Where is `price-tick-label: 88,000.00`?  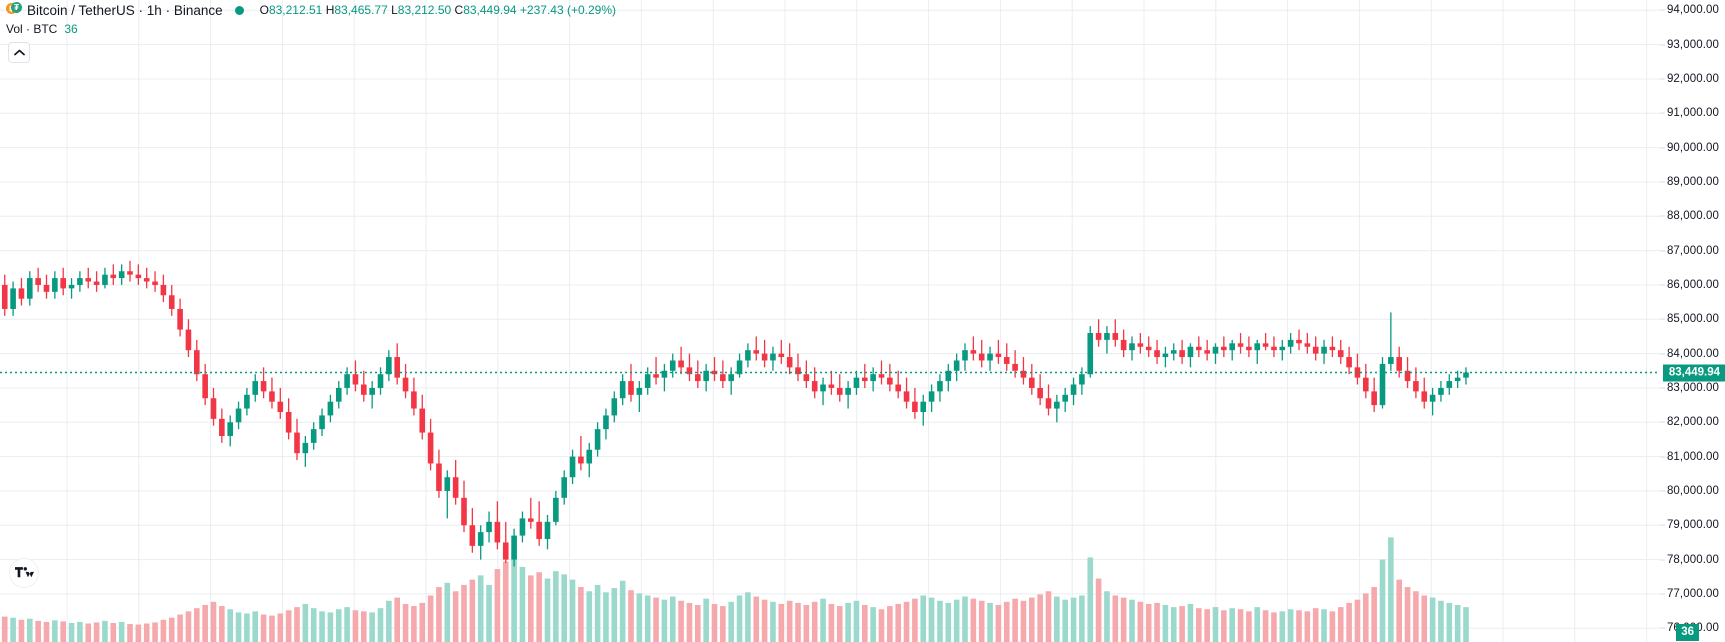
price-tick-label: 88,000.00 is located at coordinates (1692, 216).